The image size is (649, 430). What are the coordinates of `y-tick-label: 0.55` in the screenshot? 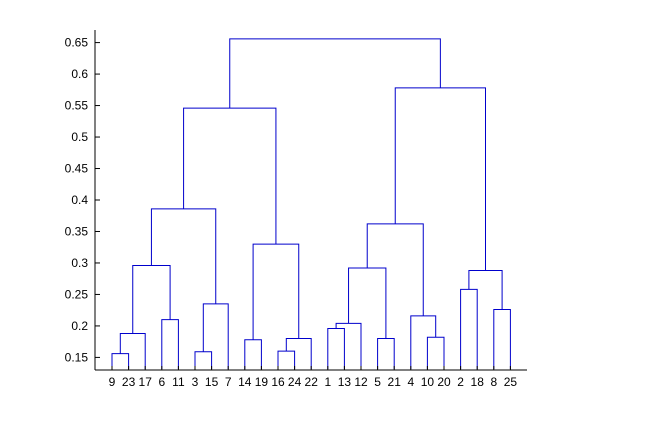 It's located at (77, 106).